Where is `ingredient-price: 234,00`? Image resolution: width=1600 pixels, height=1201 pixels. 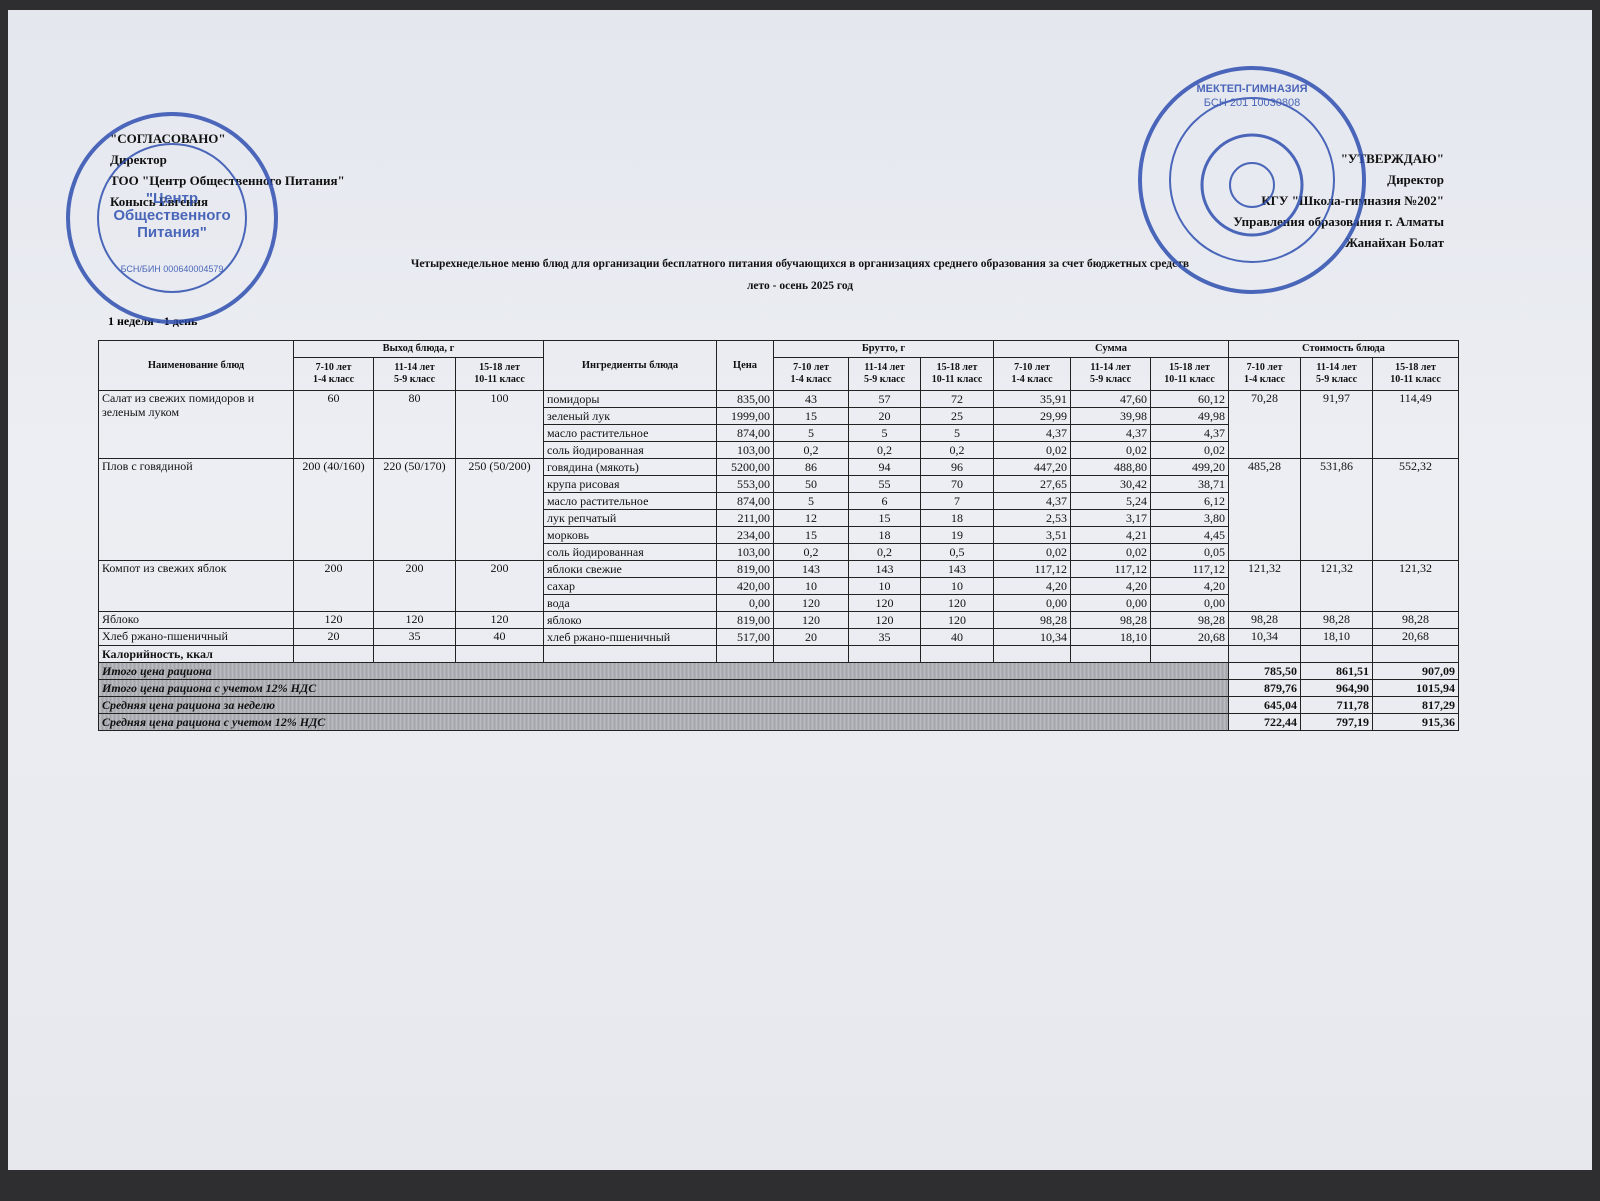 ingredient-price: 234,00 is located at coordinates (745, 535).